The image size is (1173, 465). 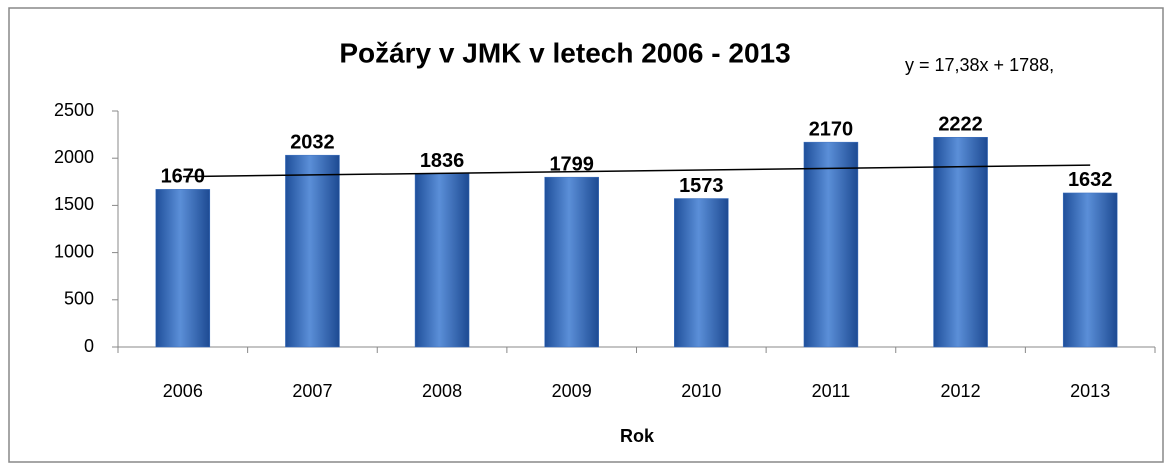 I want to click on value-label: 2222, so click(x=960, y=125).